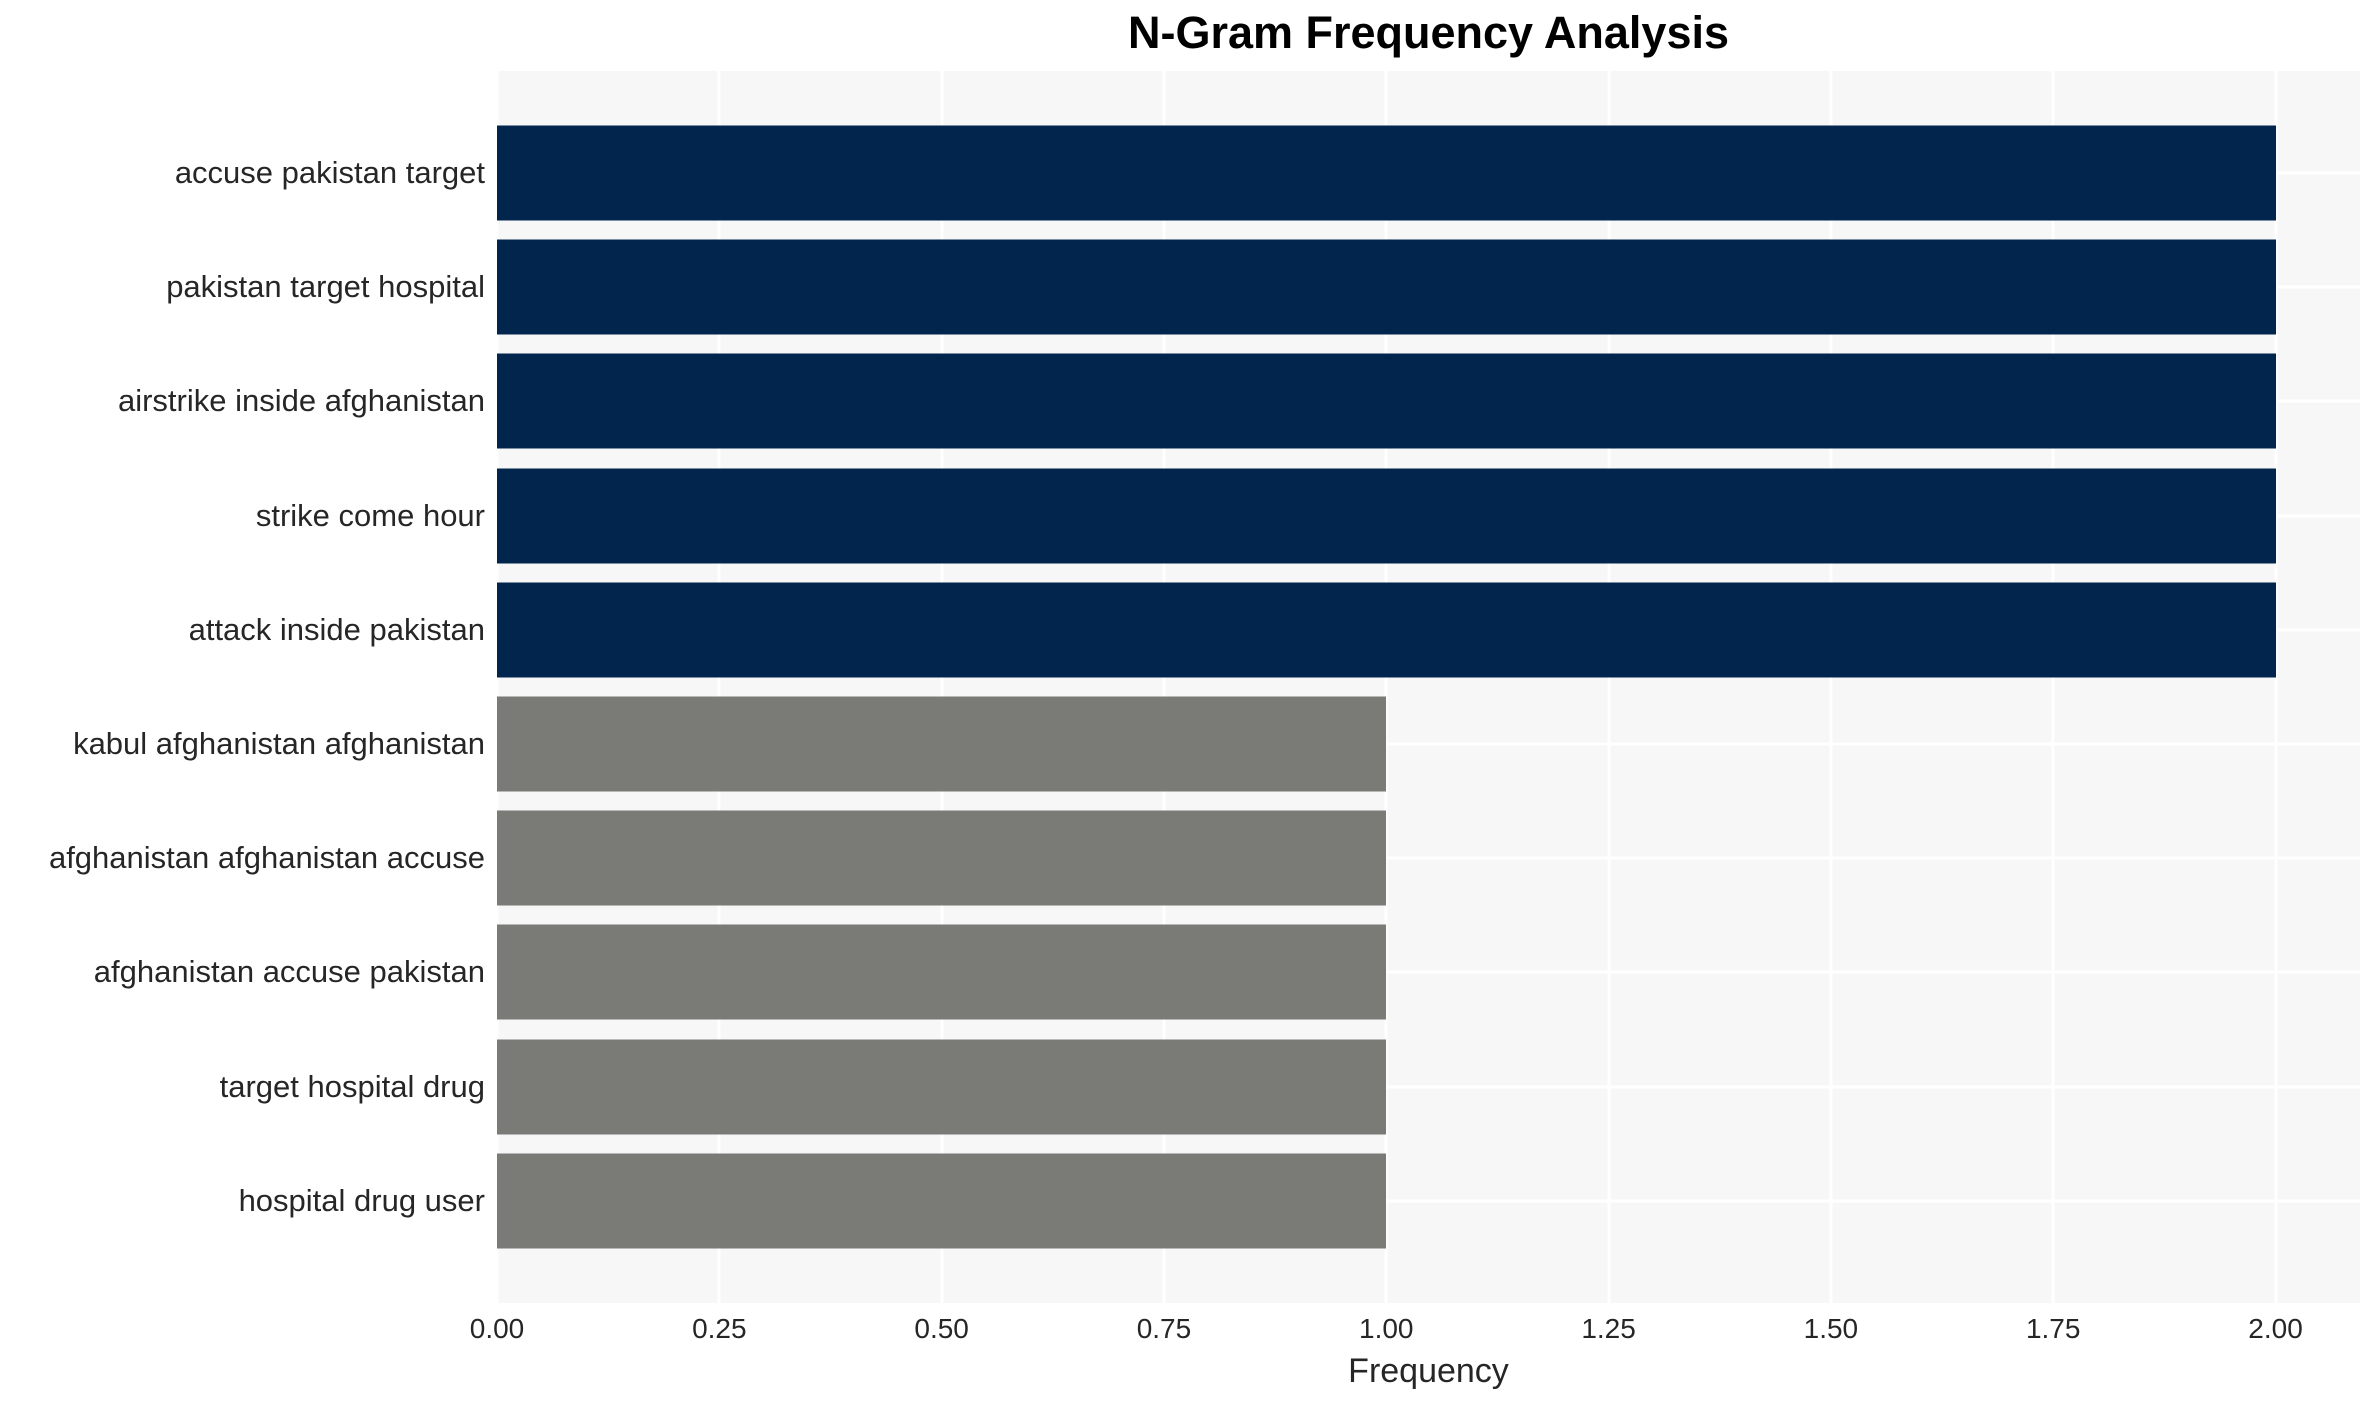 This screenshot has width=2379, height=1402. What do you see at coordinates (2053, 1328) in the screenshot?
I see `x-tick-label: 1.75` at bounding box center [2053, 1328].